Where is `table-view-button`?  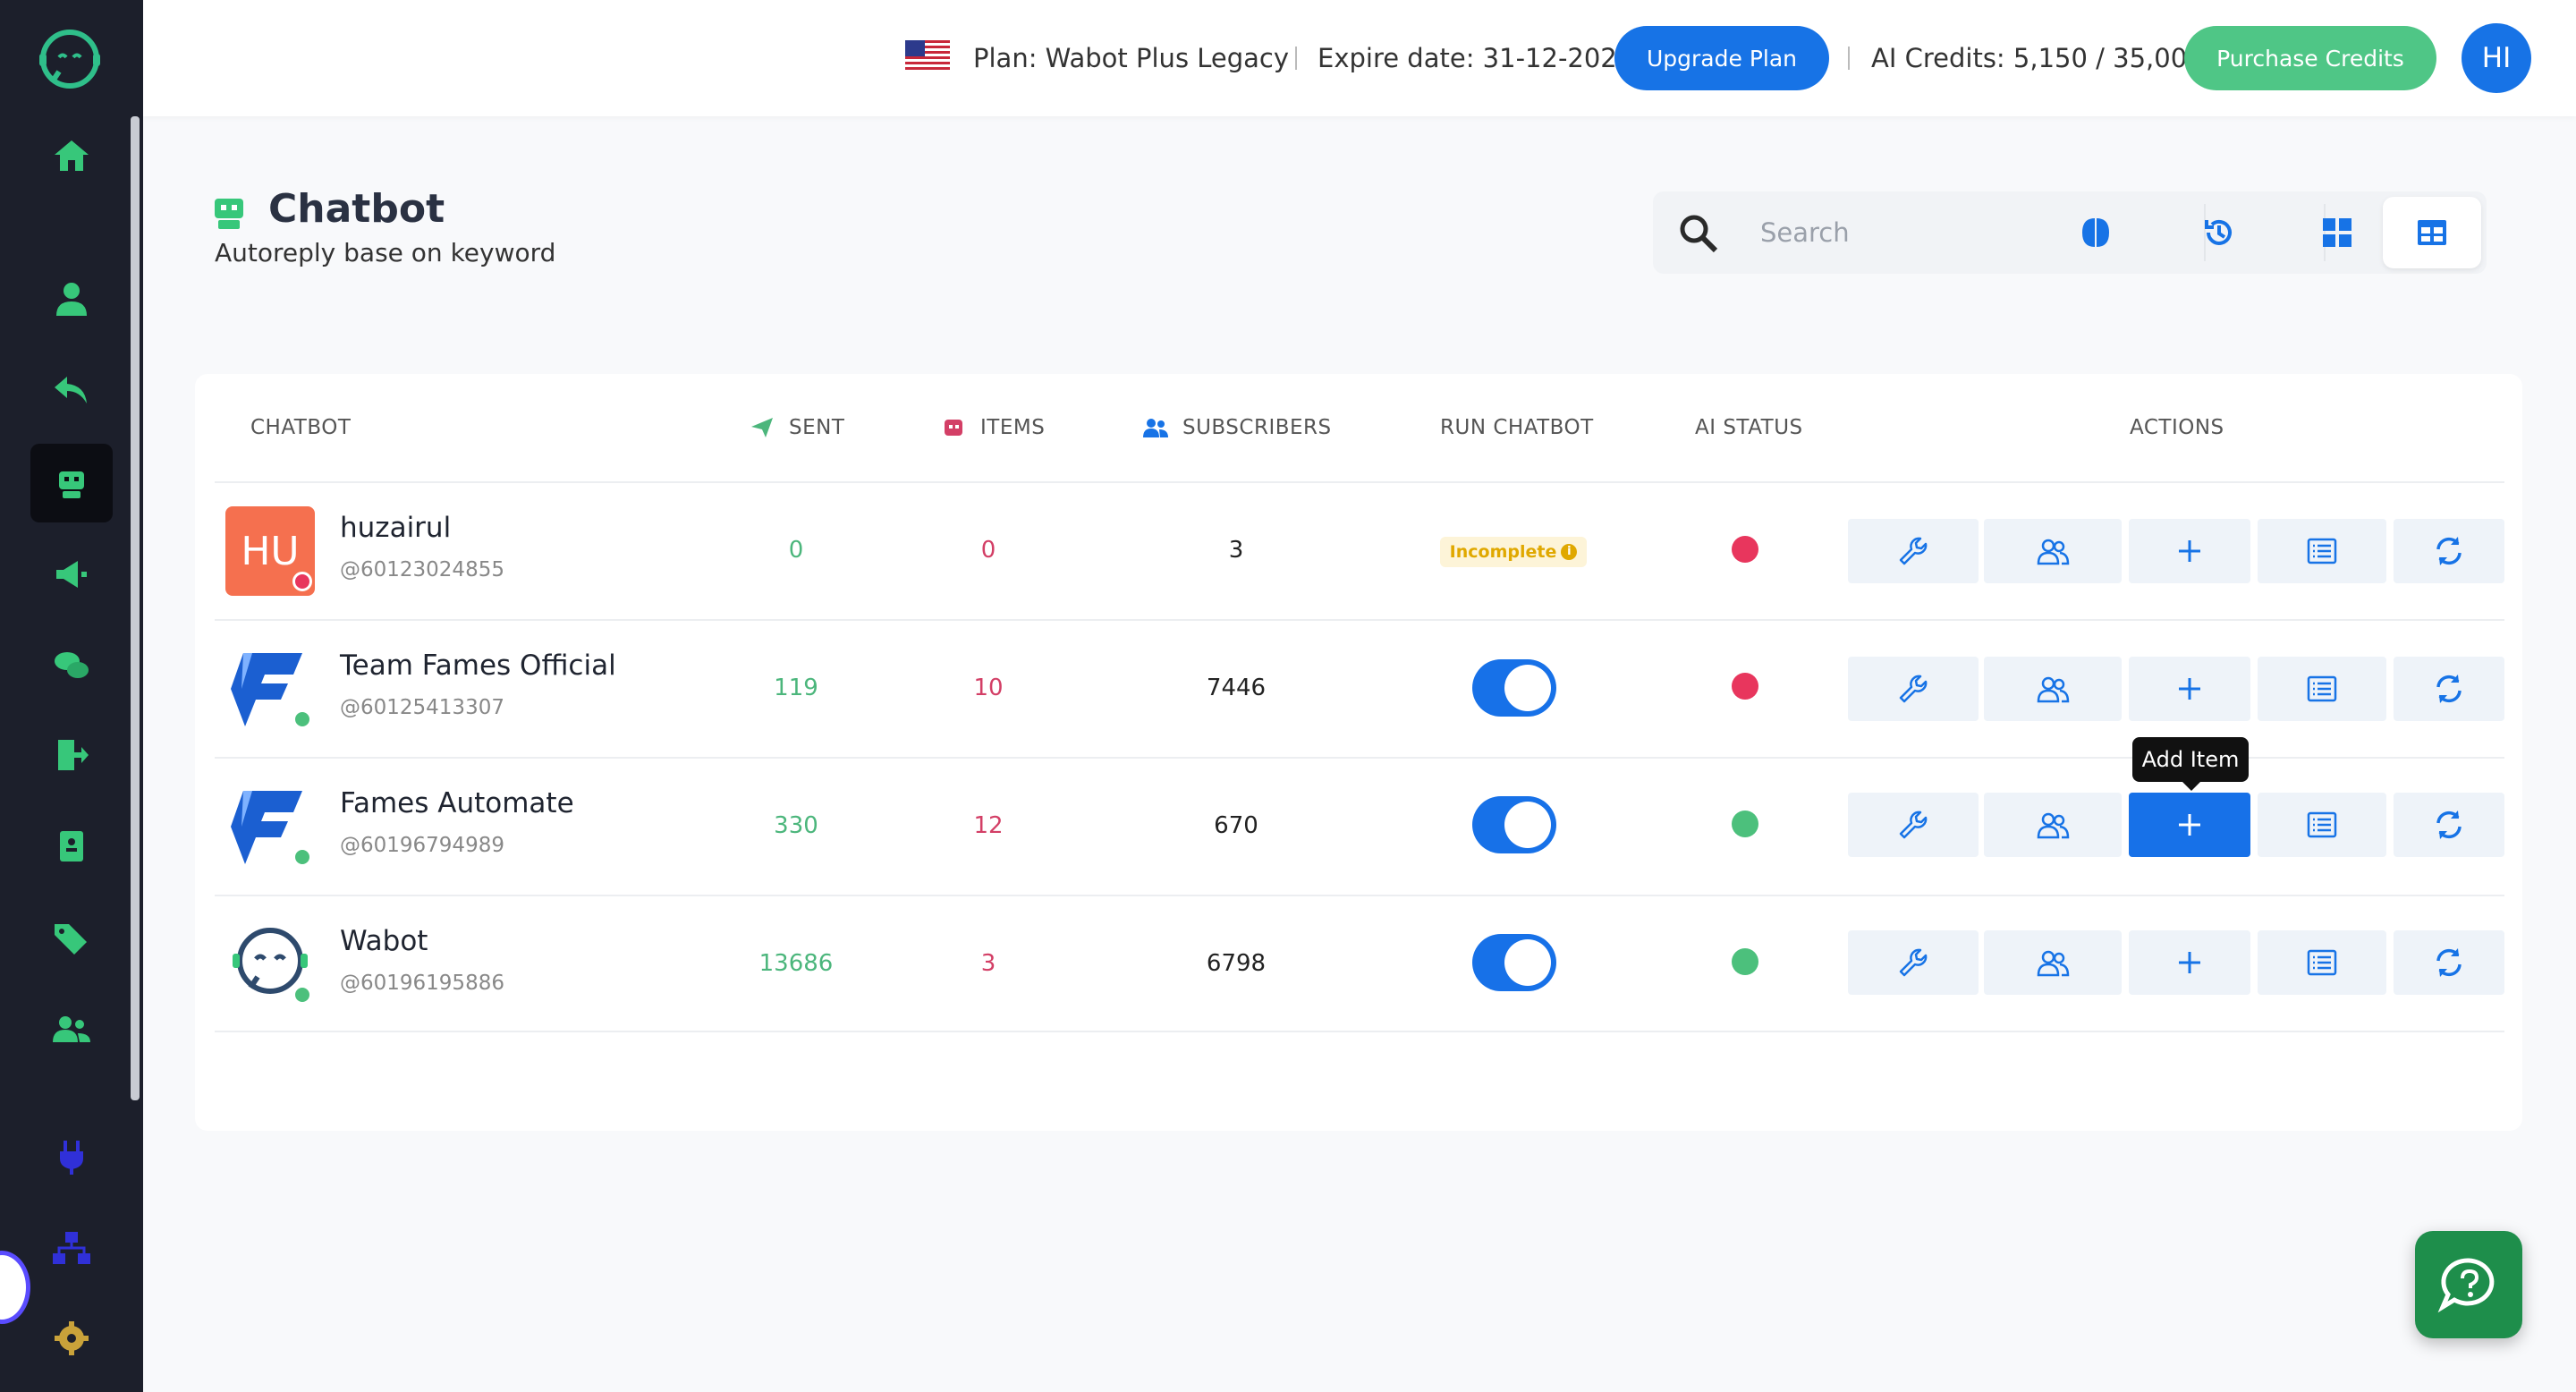
table-view-button is located at coordinates (2432, 232).